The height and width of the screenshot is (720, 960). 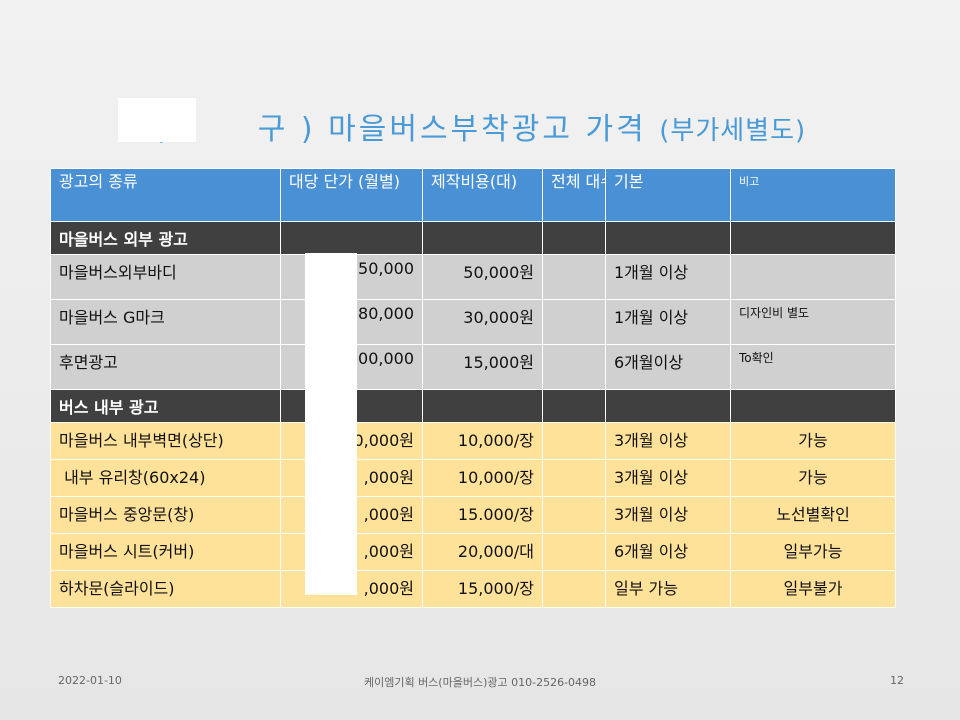 What do you see at coordinates (482, 367) in the screenshot?
I see `cell-production-cost: 15,000원` at bounding box center [482, 367].